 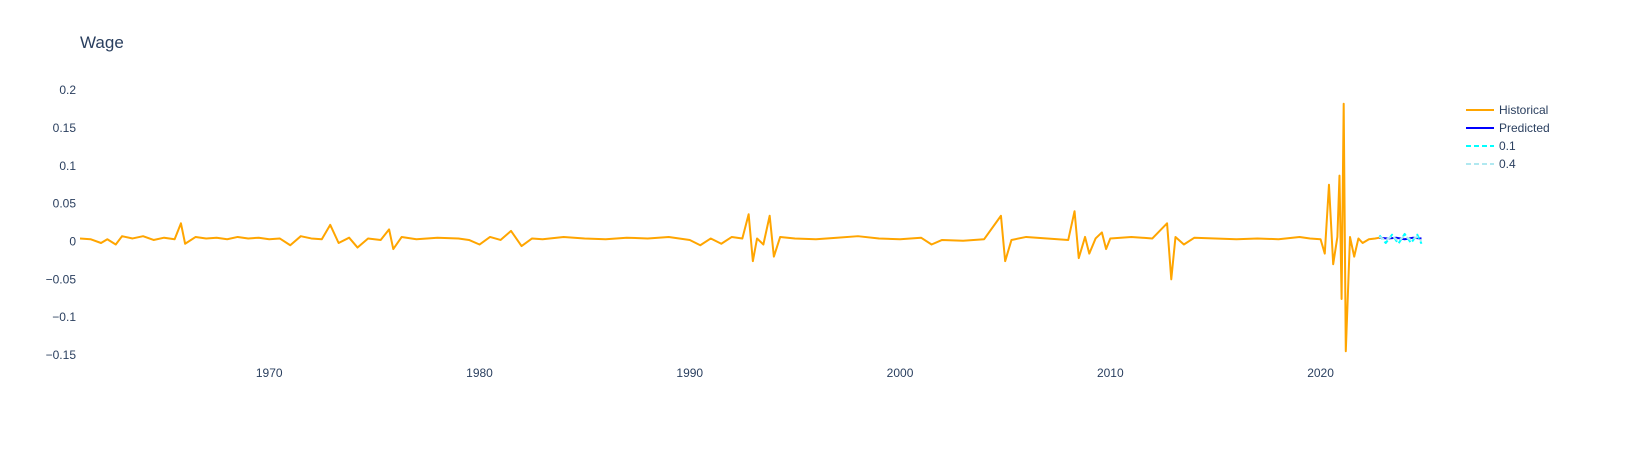 What do you see at coordinates (1491, 146) in the screenshot?
I see `legend-item: 0.1` at bounding box center [1491, 146].